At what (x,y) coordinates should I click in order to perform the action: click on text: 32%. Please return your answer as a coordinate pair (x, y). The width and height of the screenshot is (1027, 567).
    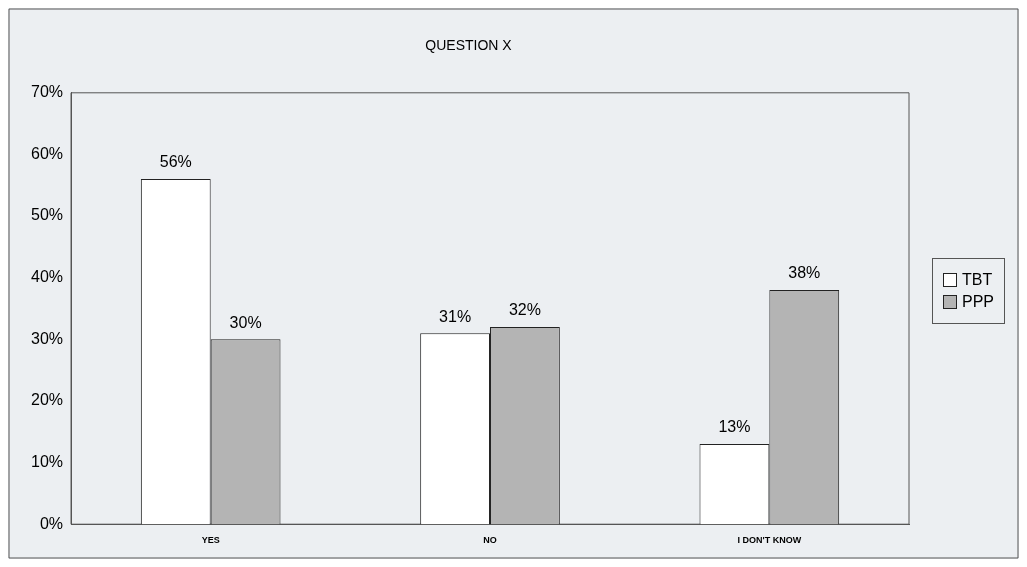
    Looking at the image, I should click on (524, 310).